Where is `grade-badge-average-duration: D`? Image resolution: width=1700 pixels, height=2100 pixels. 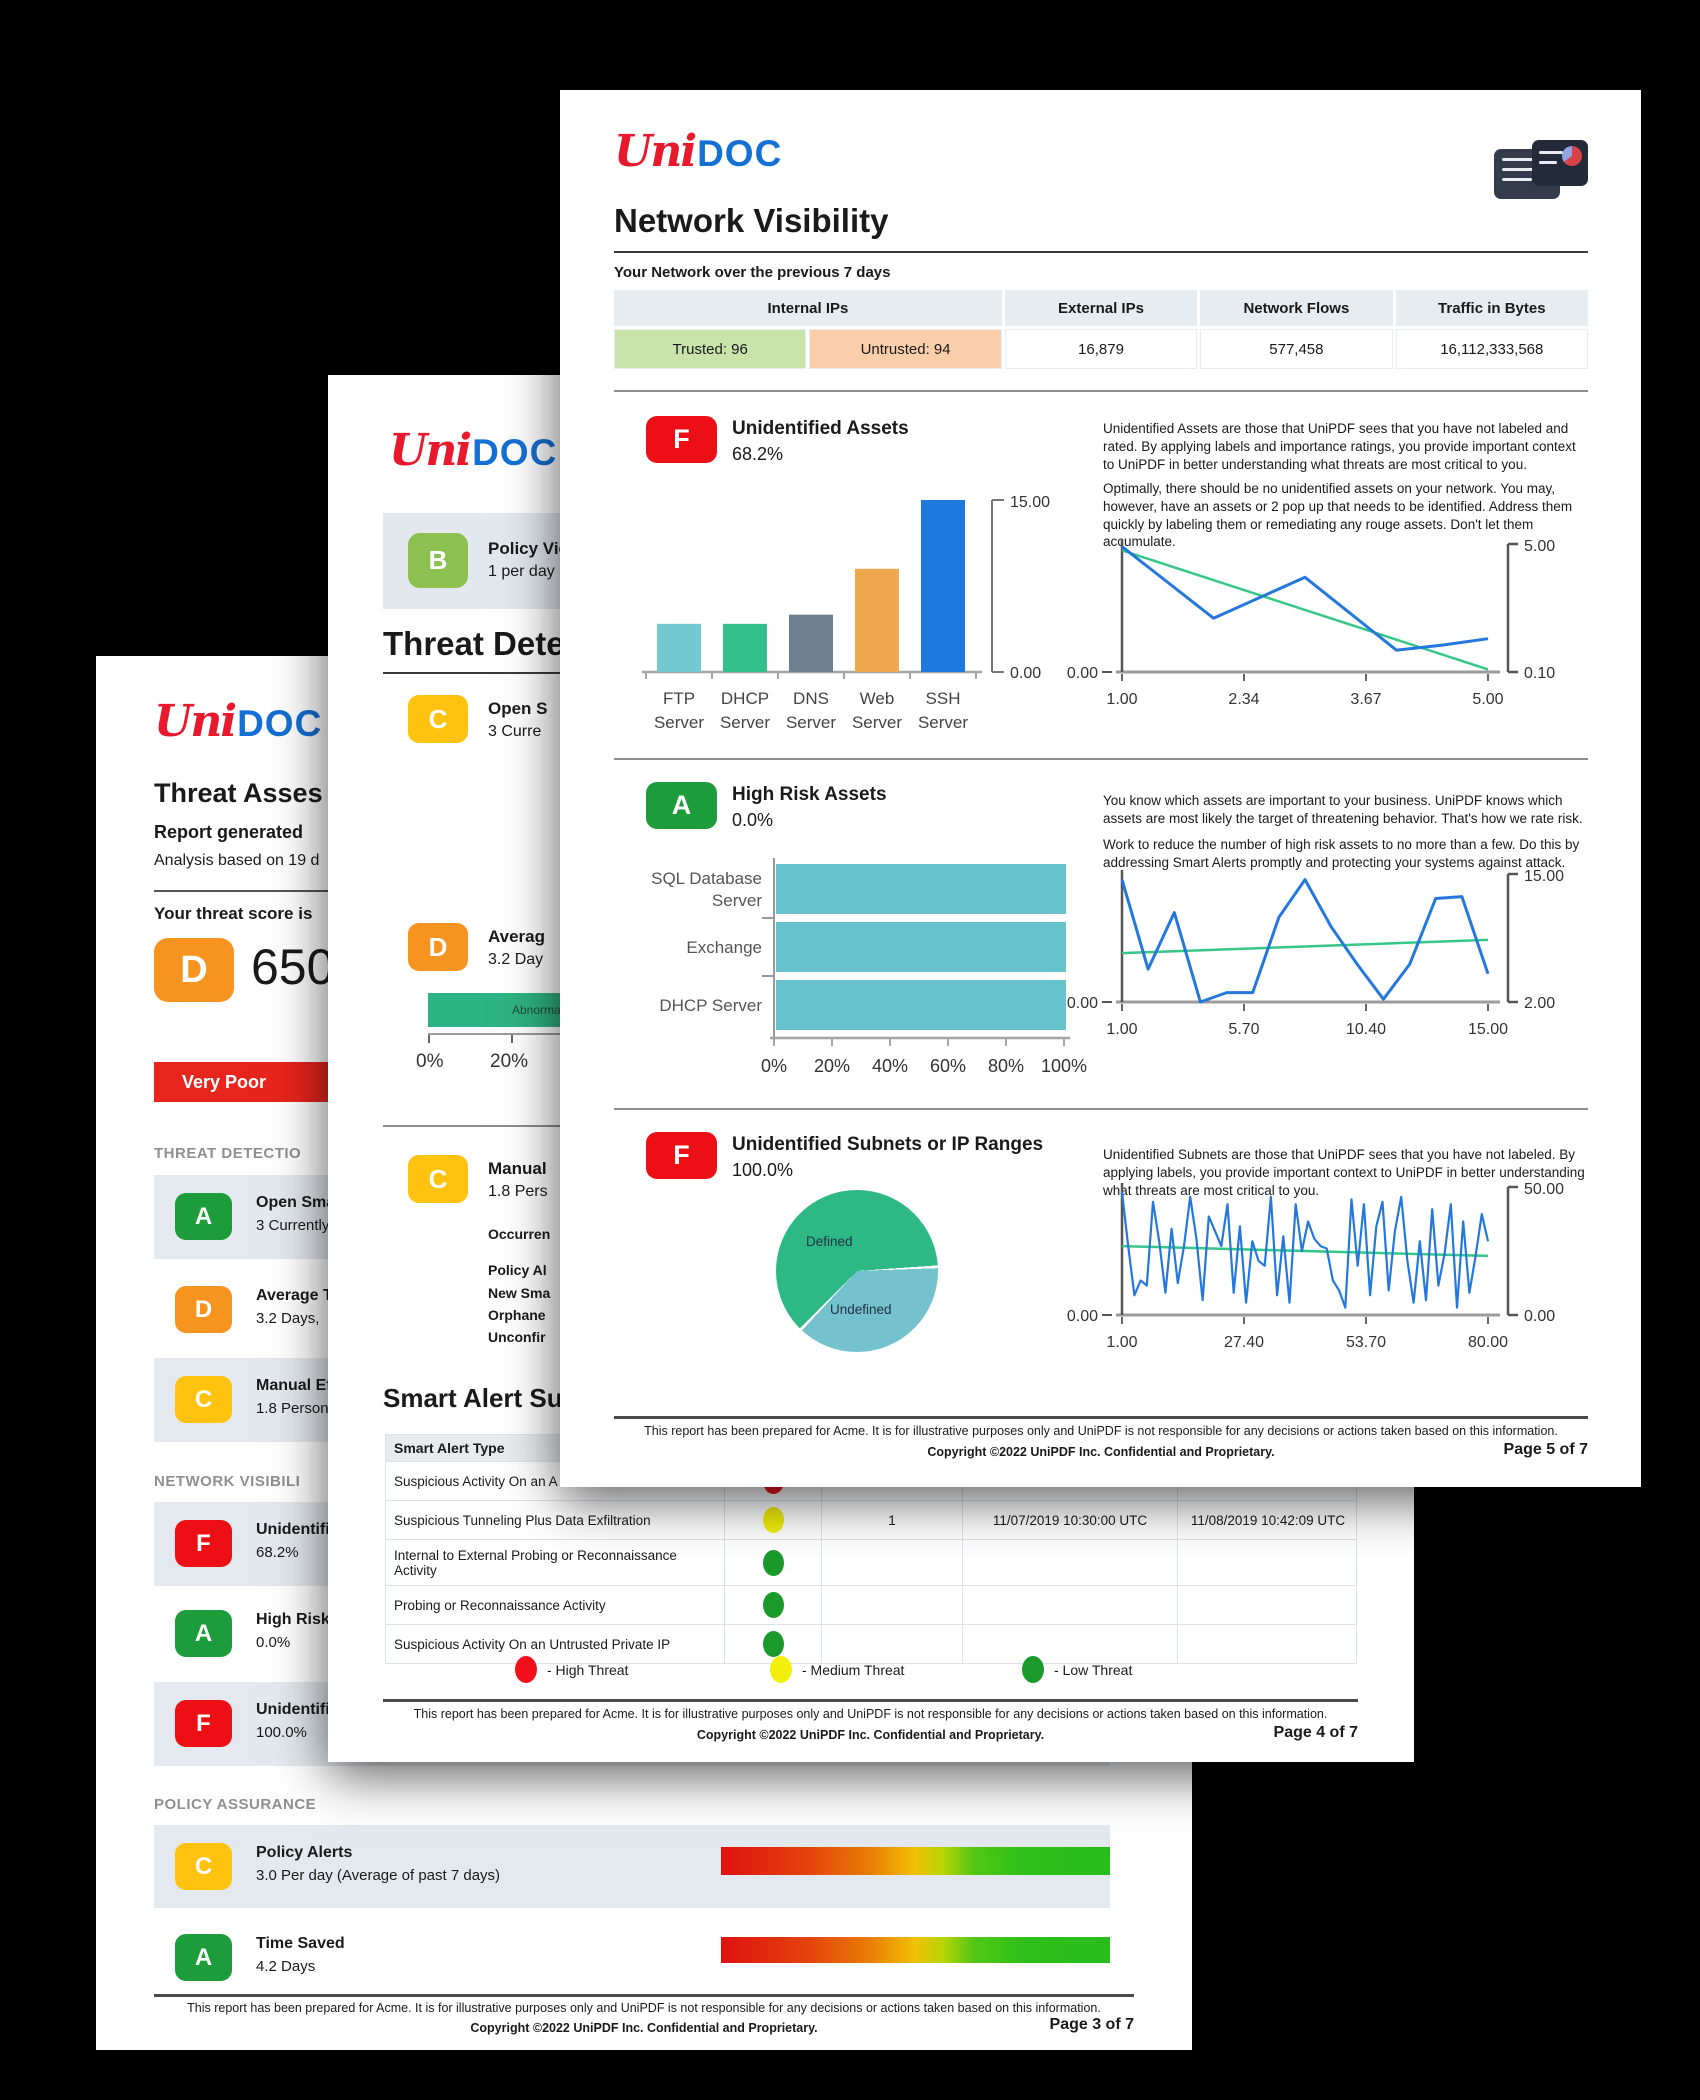 grade-badge-average-duration: D is located at coordinates (438, 947).